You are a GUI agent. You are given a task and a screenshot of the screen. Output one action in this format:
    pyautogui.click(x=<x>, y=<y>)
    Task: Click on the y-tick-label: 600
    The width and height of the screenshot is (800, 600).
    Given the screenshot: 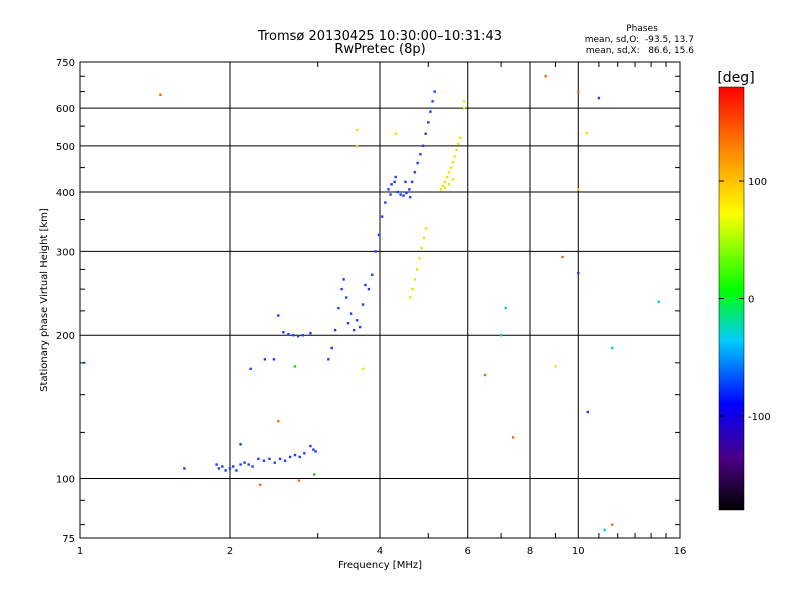 What is the action you would take?
    pyautogui.click(x=65, y=109)
    